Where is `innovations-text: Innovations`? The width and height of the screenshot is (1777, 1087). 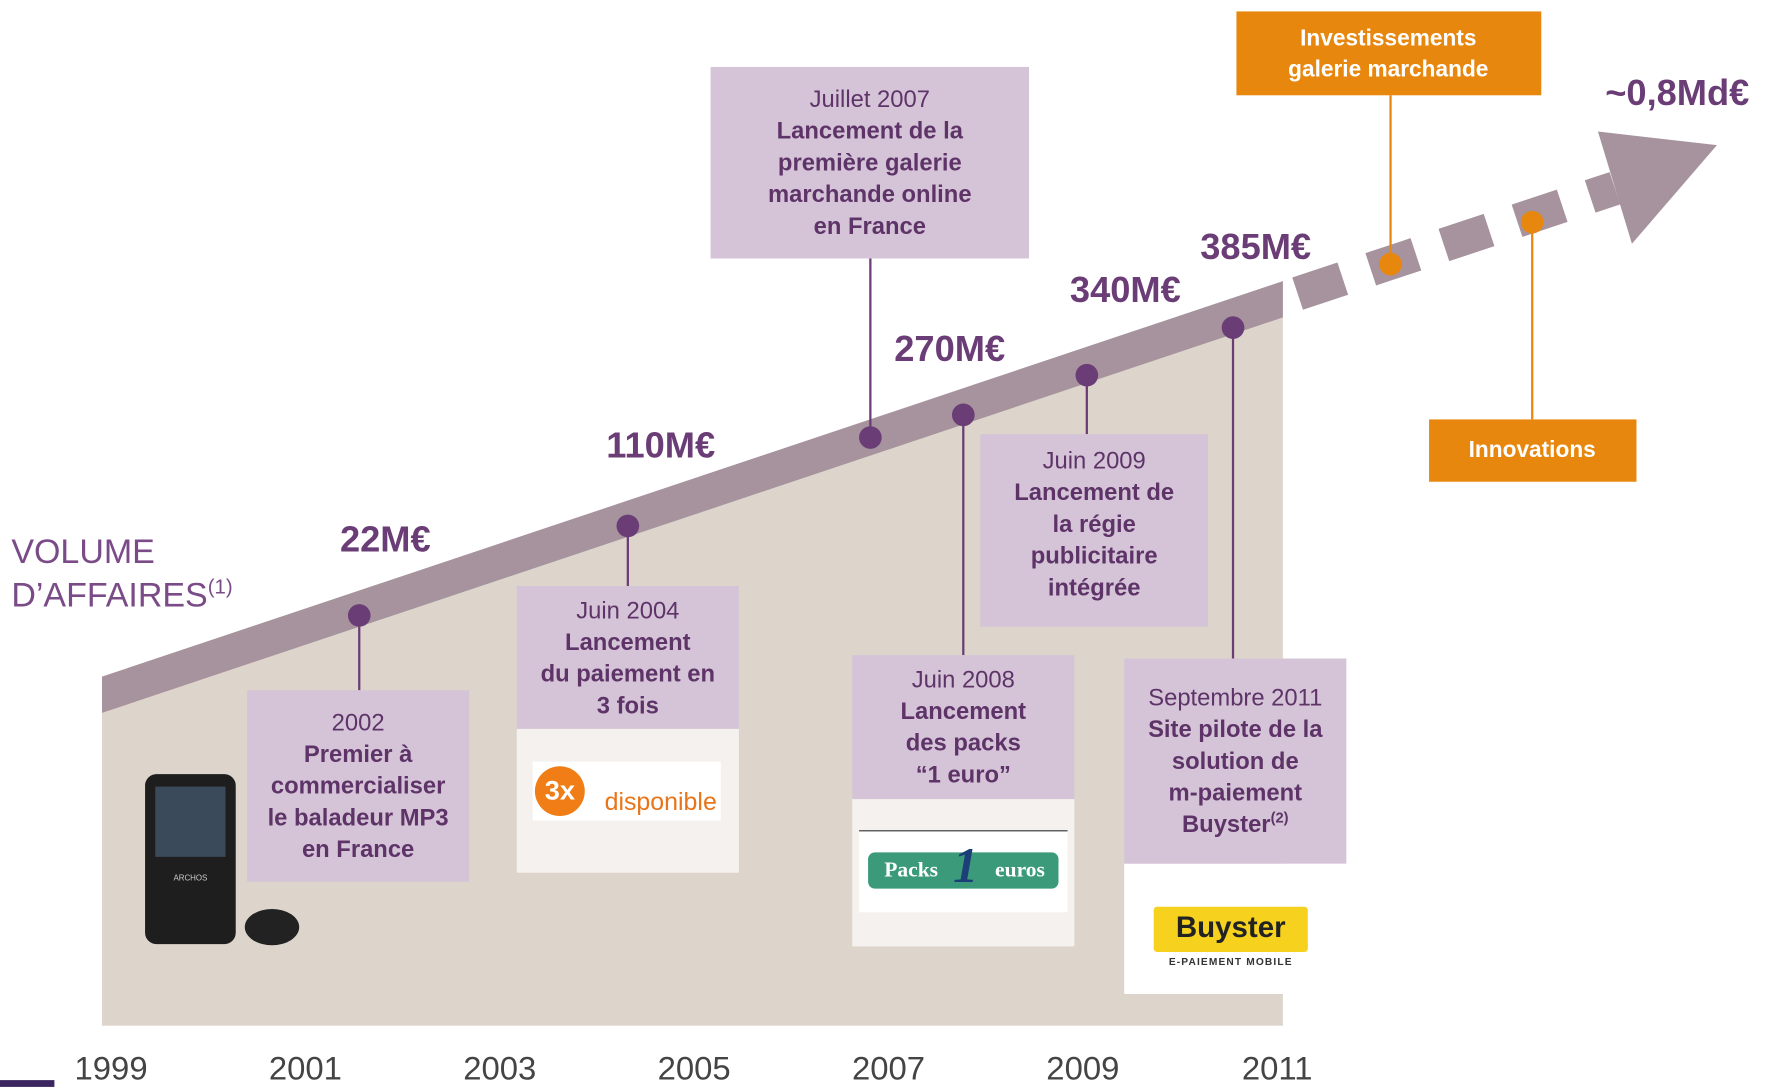 innovations-text: Innovations is located at coordinates (1532, 449).